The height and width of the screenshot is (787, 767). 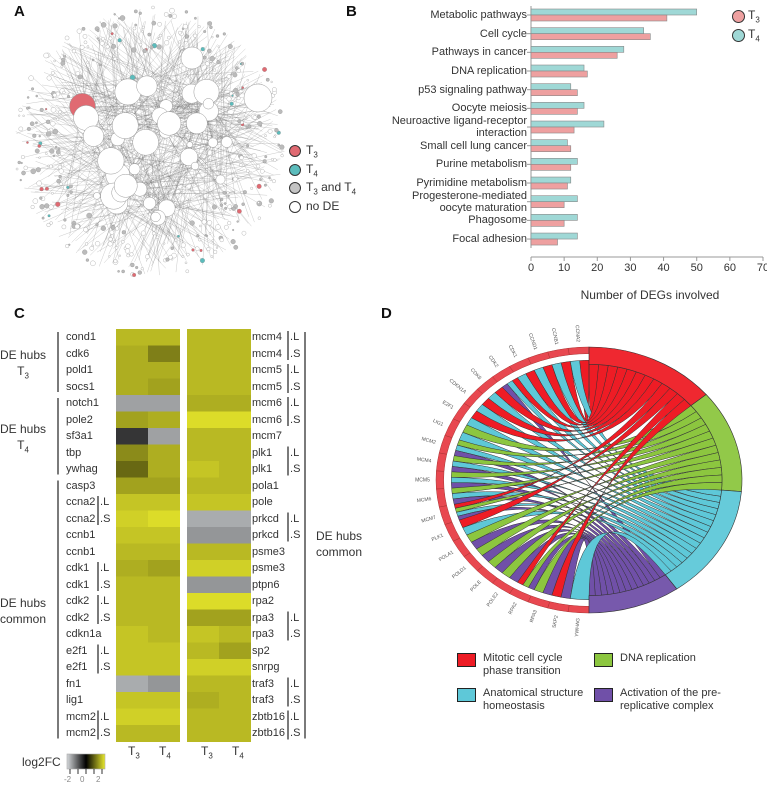 What do you see at coordinates (262, 502) in the screenshot?
I see `gene-label: pole` at bounding box center [262, 502].